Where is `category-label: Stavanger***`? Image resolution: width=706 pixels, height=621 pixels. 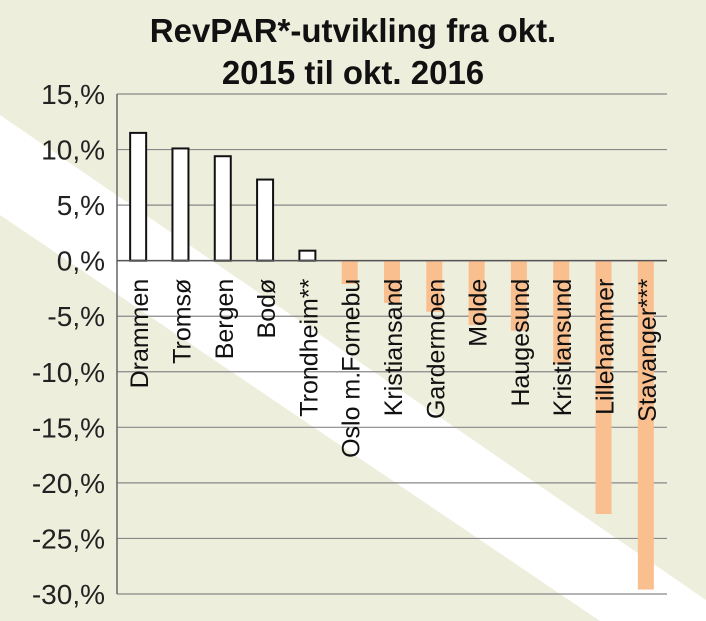 category-label: Stavanger*** is located at coordinates (648, 349).